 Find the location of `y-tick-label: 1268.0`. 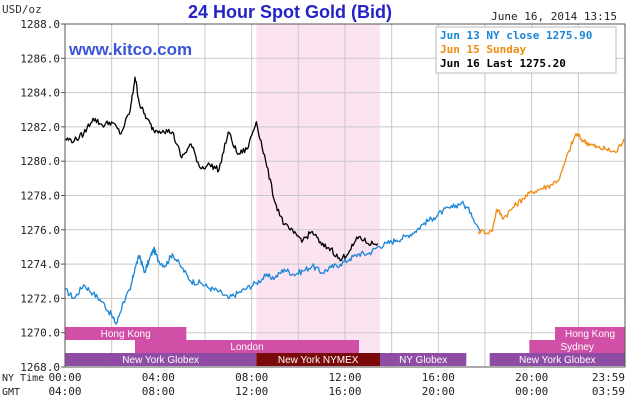

y-tick-label: 1268.0 is located at coordinates (40, 367).